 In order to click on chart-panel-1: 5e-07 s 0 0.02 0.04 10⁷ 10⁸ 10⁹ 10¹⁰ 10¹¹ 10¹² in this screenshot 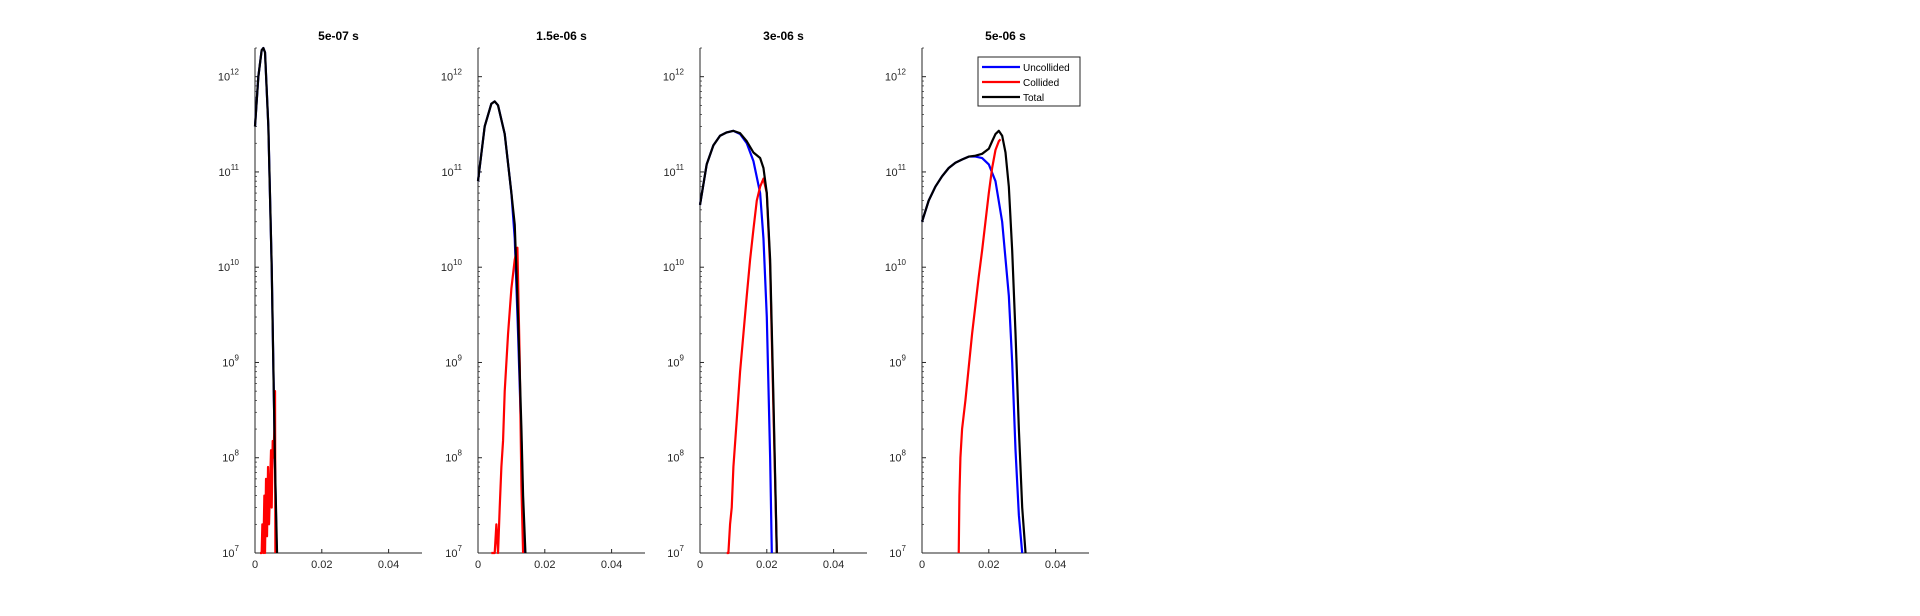, I will do `click(320, 300)`.